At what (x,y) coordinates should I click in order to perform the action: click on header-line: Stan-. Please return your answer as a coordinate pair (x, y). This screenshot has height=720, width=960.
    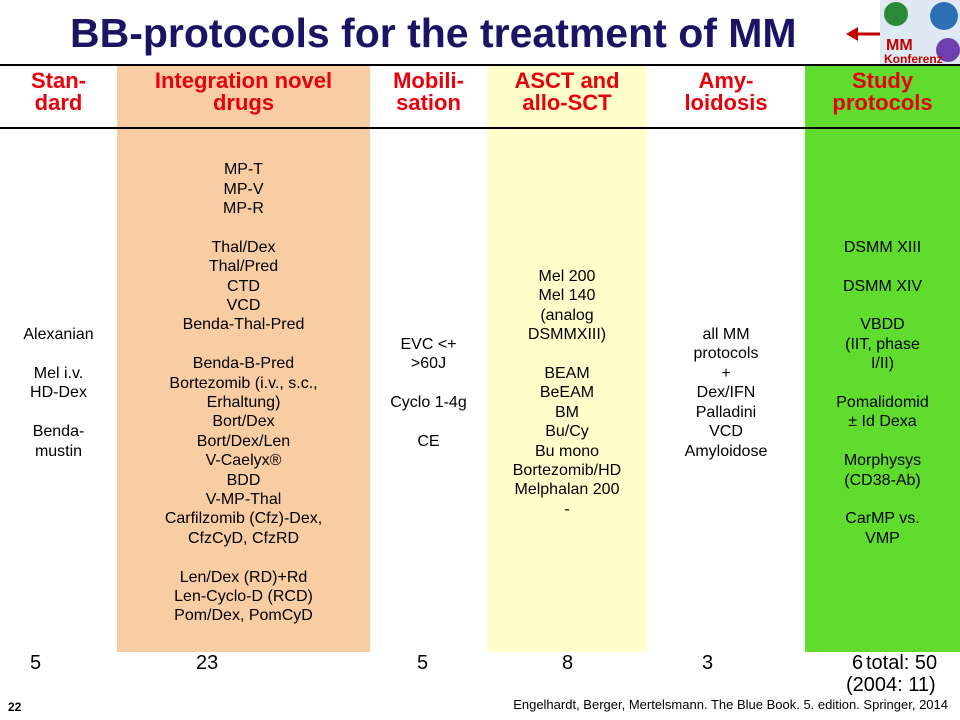
    Looking at the image, I should click on (58, 80).